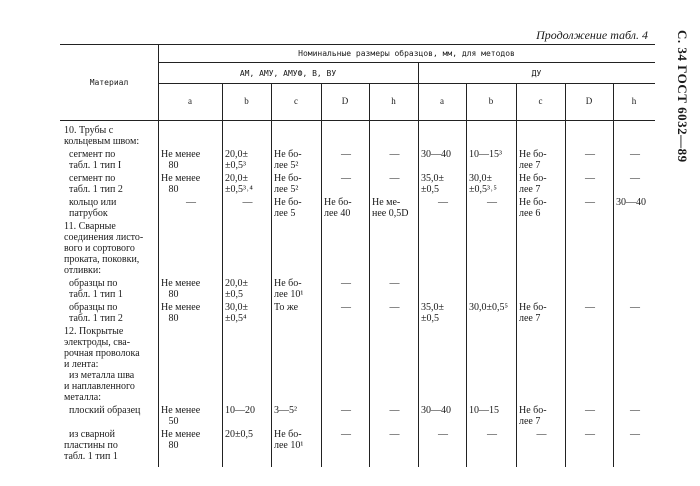 This screenshot has width=700, height=486. I want to click on table-cell: 10—15³, so click(485, 154).